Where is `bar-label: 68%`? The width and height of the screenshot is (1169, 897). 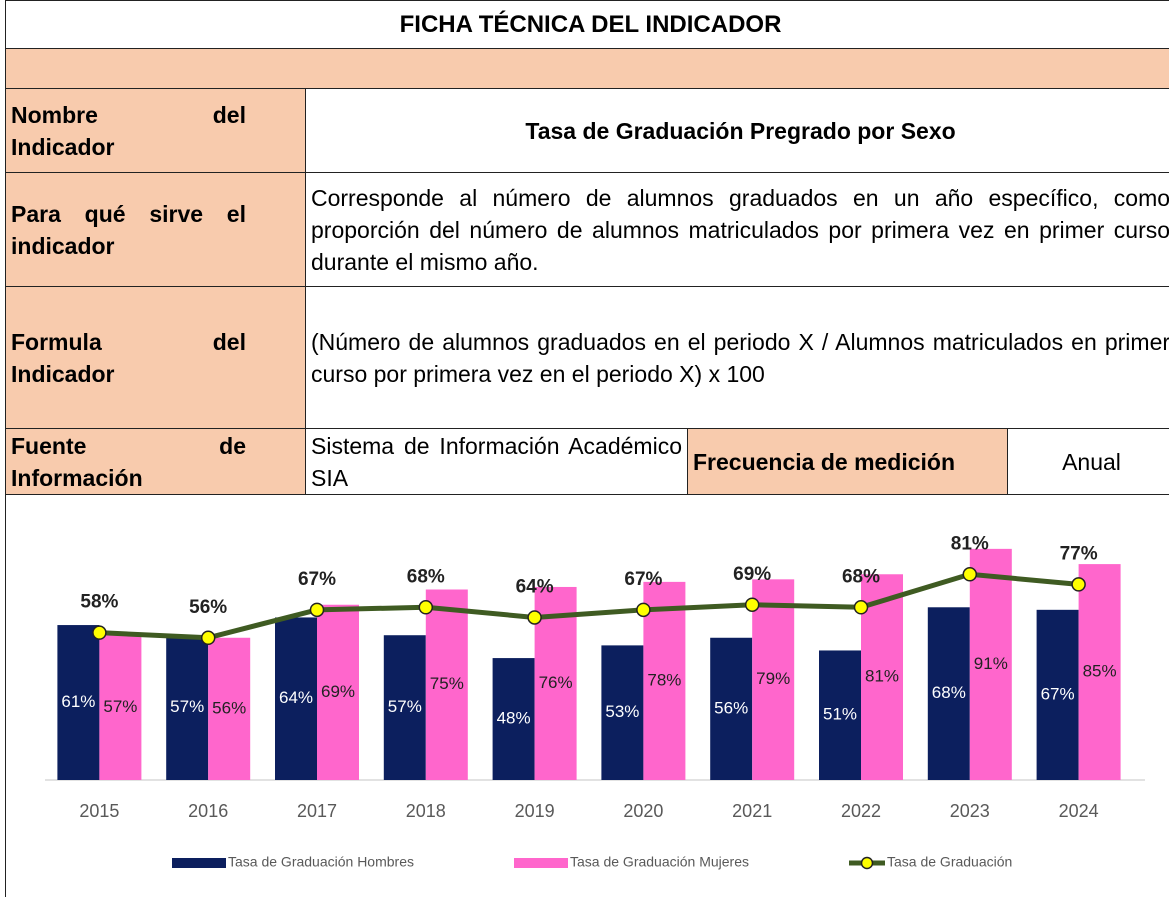 bar-label: 68% is located at coordinates (949, 692).